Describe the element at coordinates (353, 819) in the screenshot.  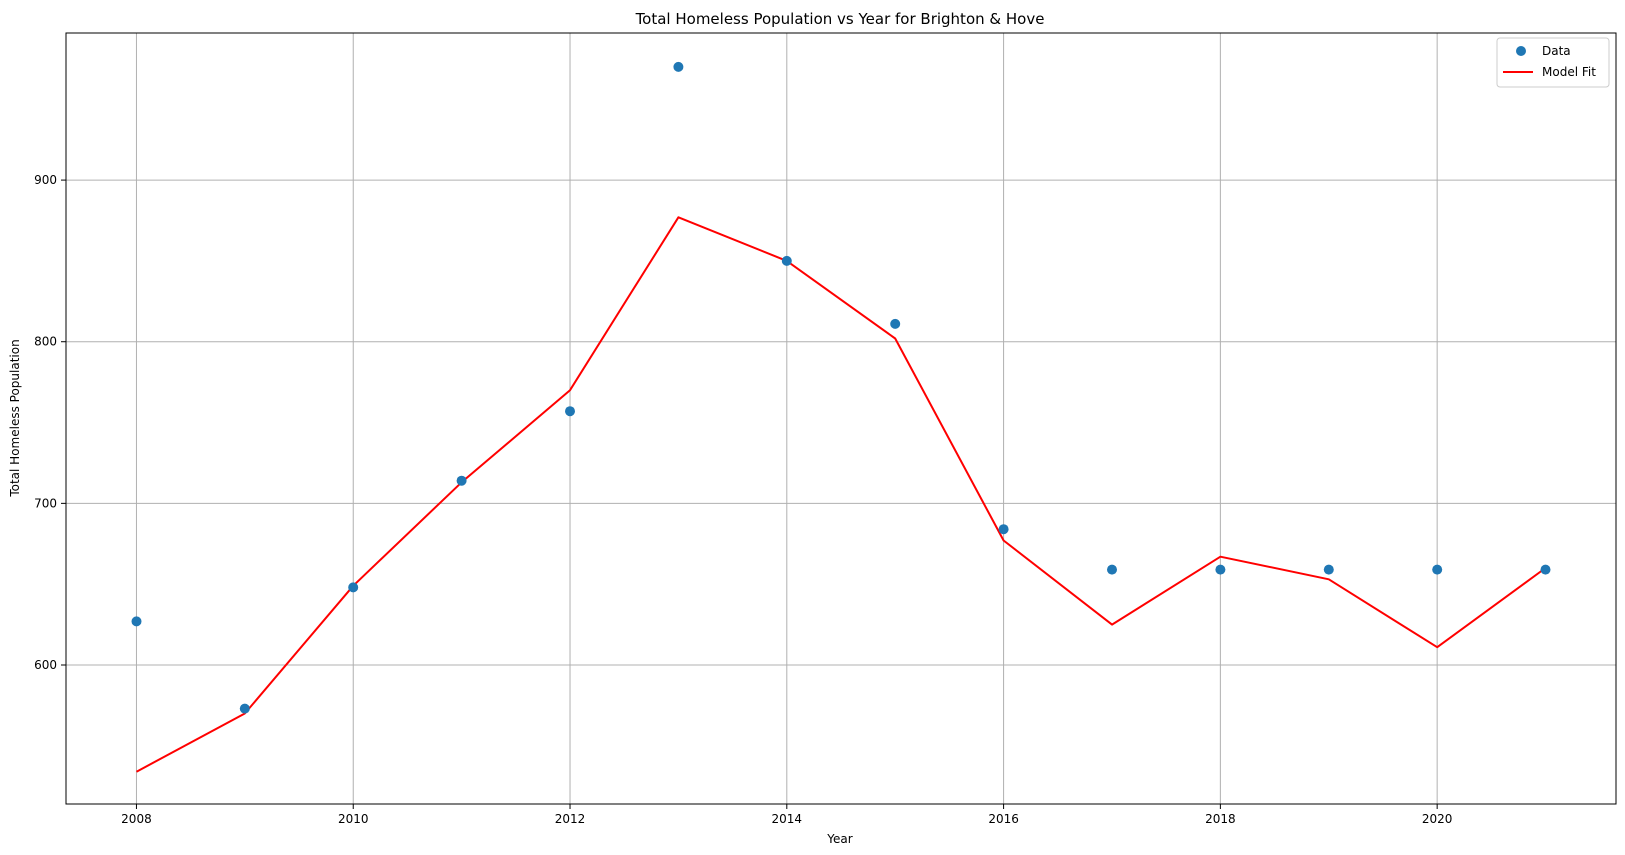
I see `x-tick-label: 2010` at that location.